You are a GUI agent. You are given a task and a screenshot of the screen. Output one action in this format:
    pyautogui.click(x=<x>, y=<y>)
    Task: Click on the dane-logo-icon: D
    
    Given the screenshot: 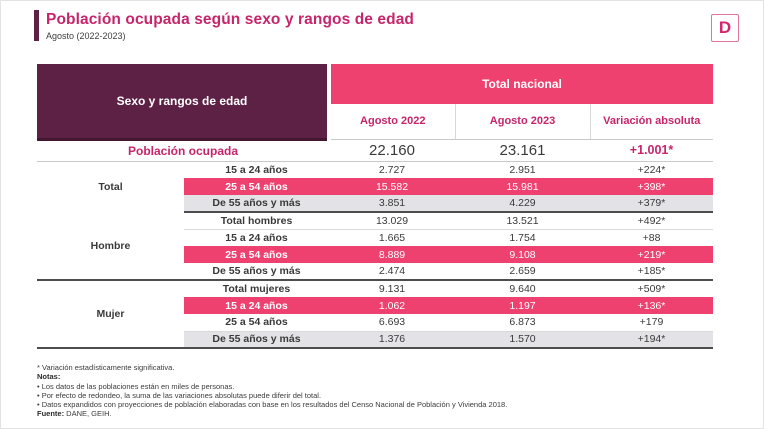 What is the action you would take?
    pyautogui.click(x=725, y=28)
    